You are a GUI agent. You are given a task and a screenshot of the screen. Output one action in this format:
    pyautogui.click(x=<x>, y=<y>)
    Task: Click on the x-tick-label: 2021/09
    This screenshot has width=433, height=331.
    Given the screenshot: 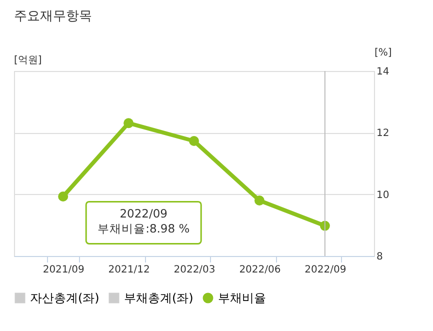 What is the action you would take?
    pyautogui.click(x=63, y=270)
    